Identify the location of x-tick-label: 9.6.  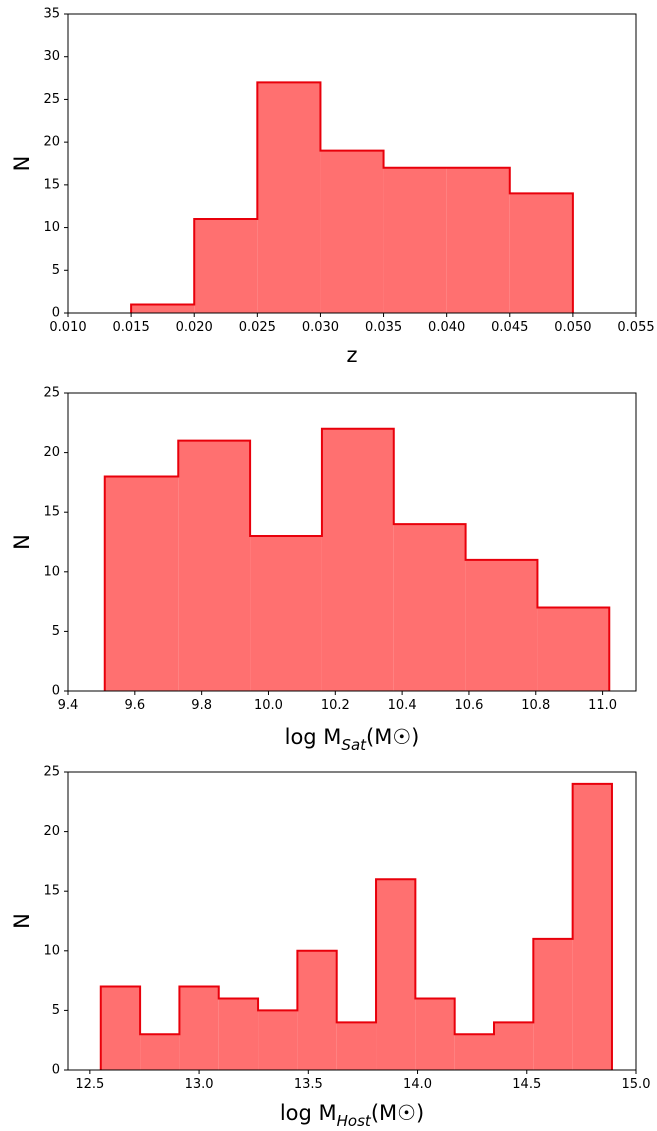
(134, 705).